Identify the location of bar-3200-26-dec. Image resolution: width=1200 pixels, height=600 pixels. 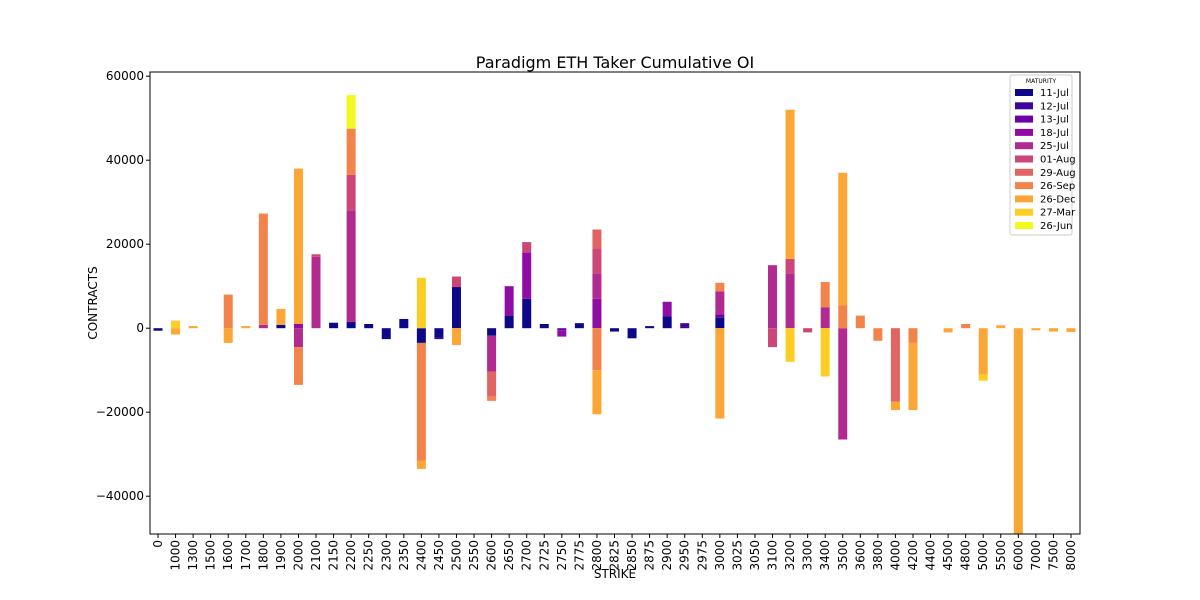
(790, 184).